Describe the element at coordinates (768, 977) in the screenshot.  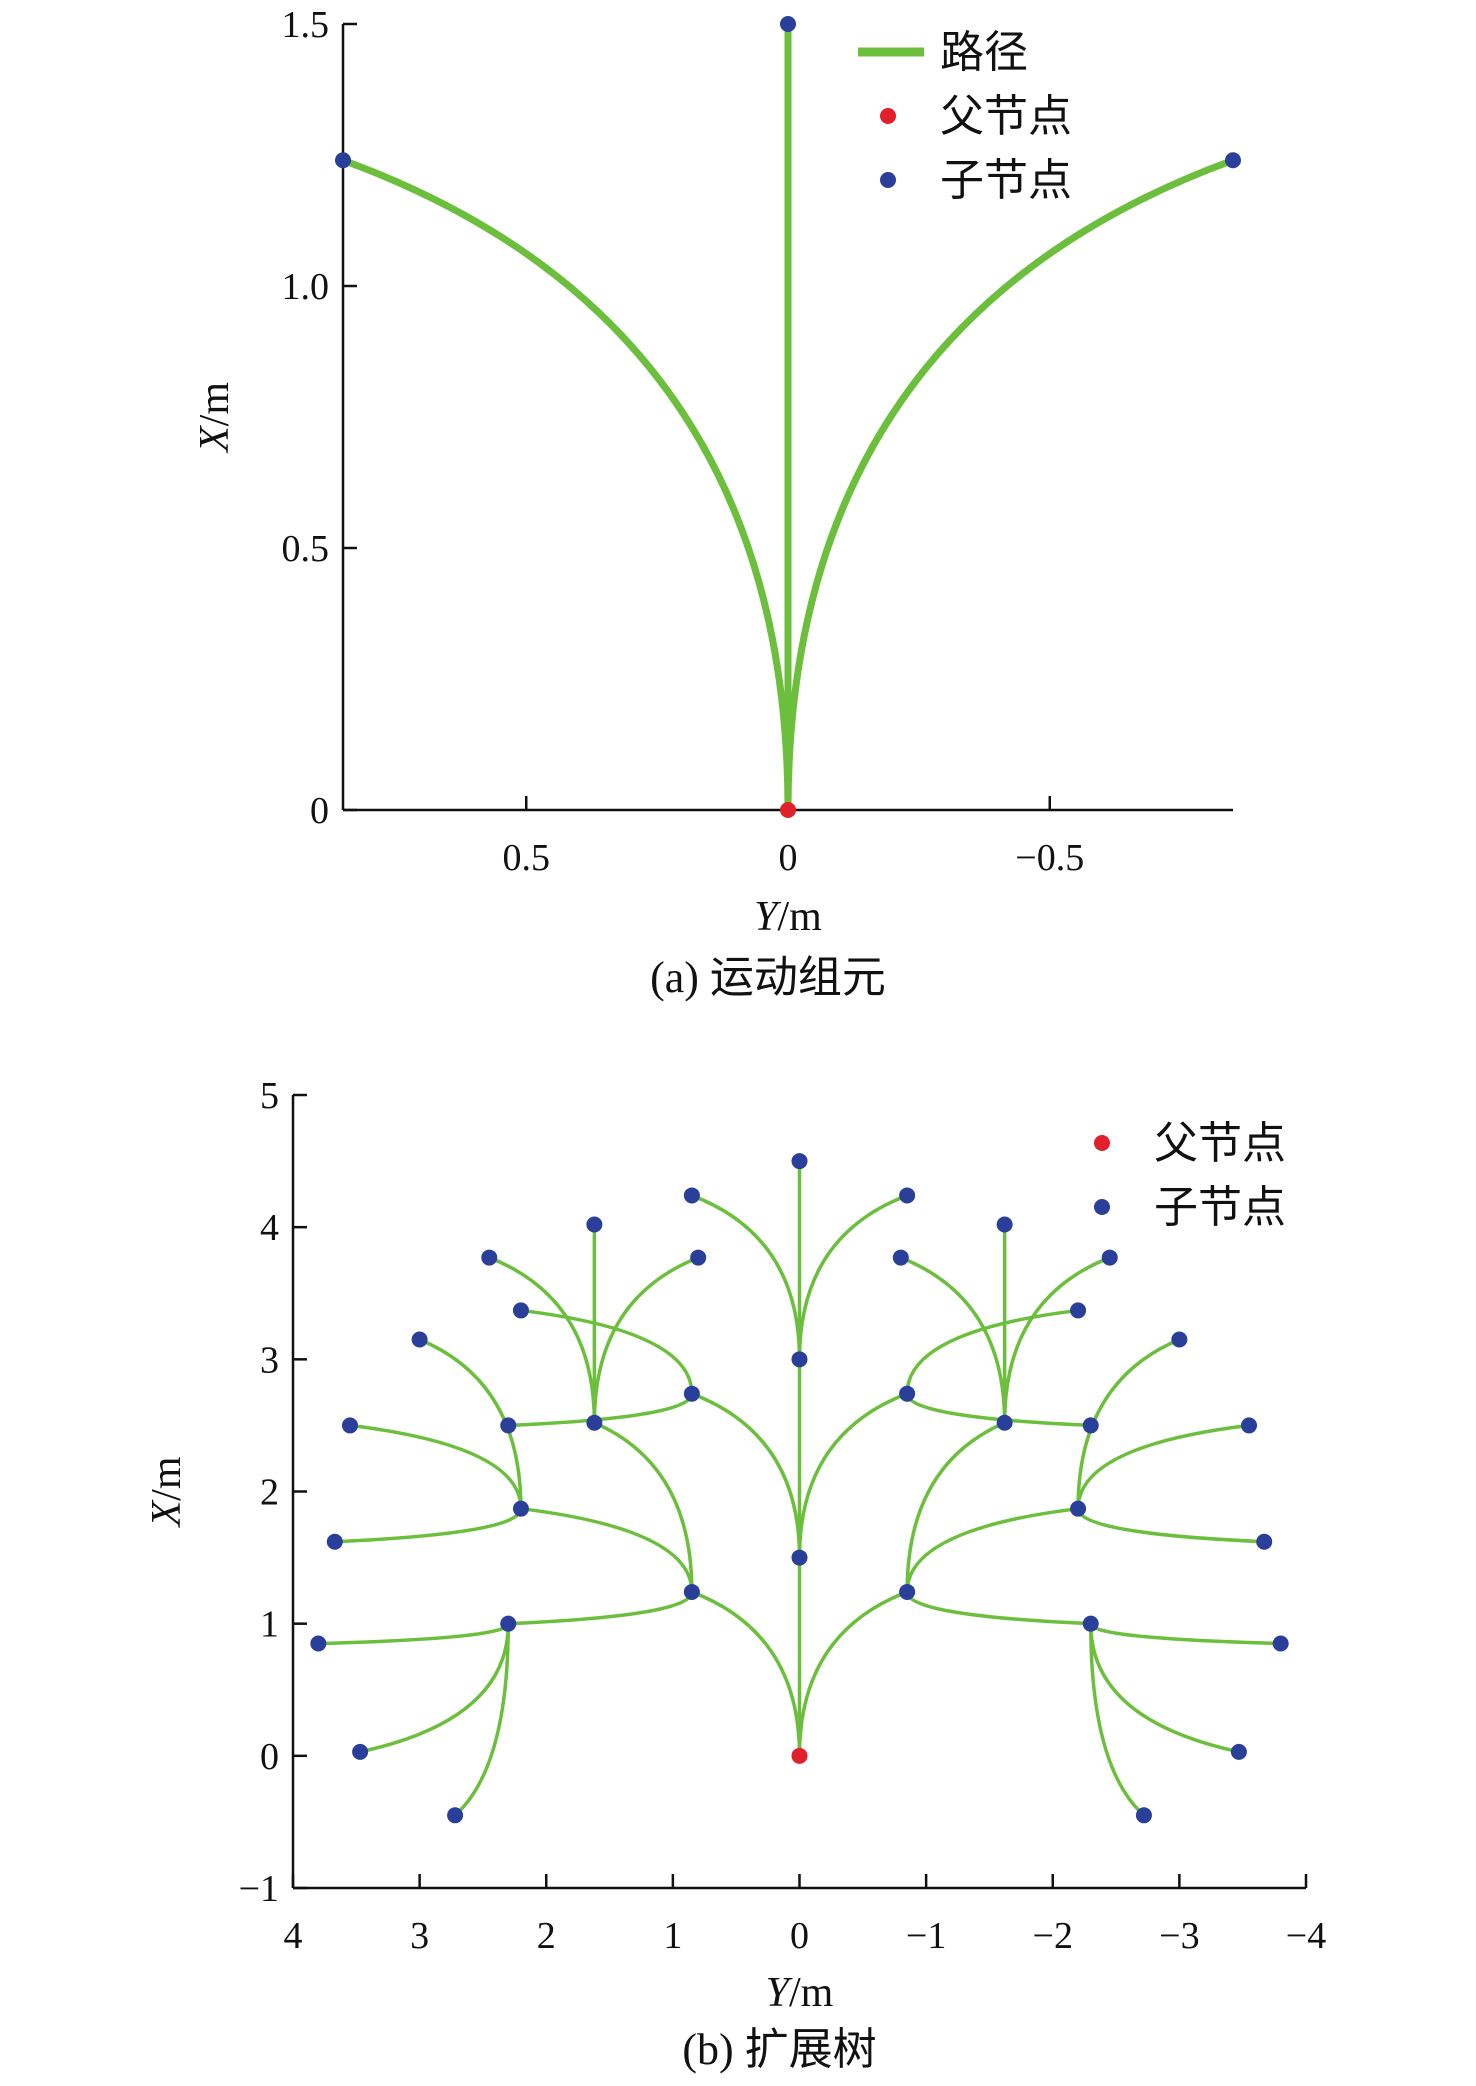
I see `figure-caption: (a) 运动组元` at that location.